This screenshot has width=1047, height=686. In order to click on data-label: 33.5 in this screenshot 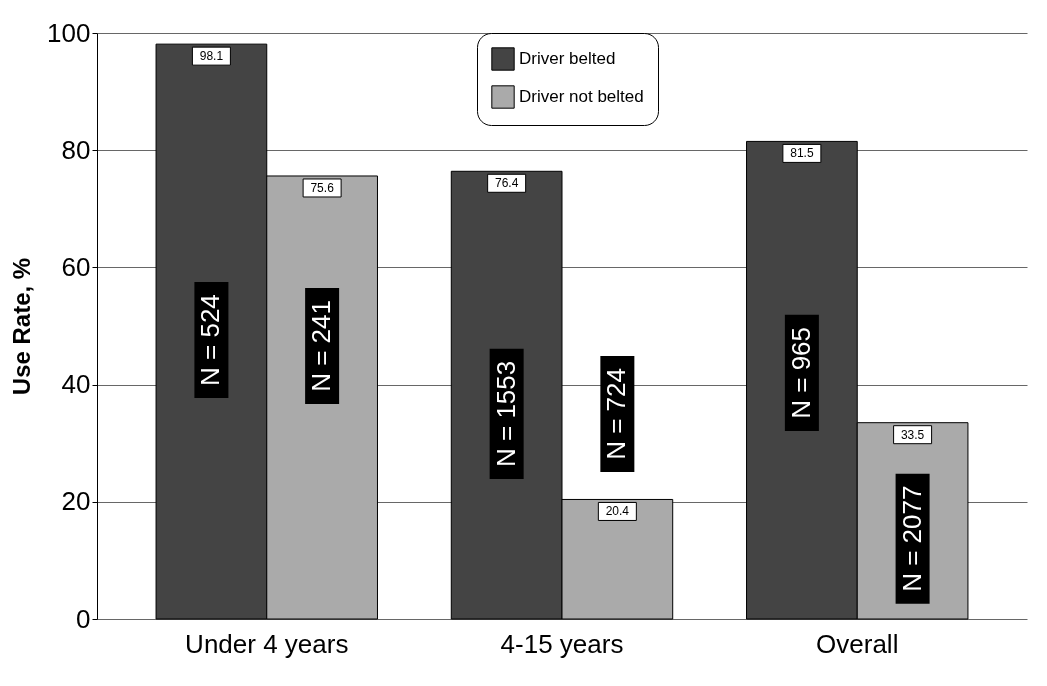, I will do `click(912, 434)`.